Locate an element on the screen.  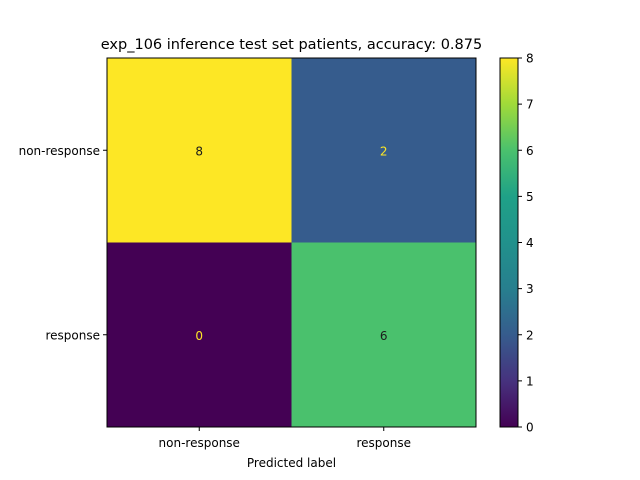
colorbar-tick-label: 1 is located at coordinates (530, 381).